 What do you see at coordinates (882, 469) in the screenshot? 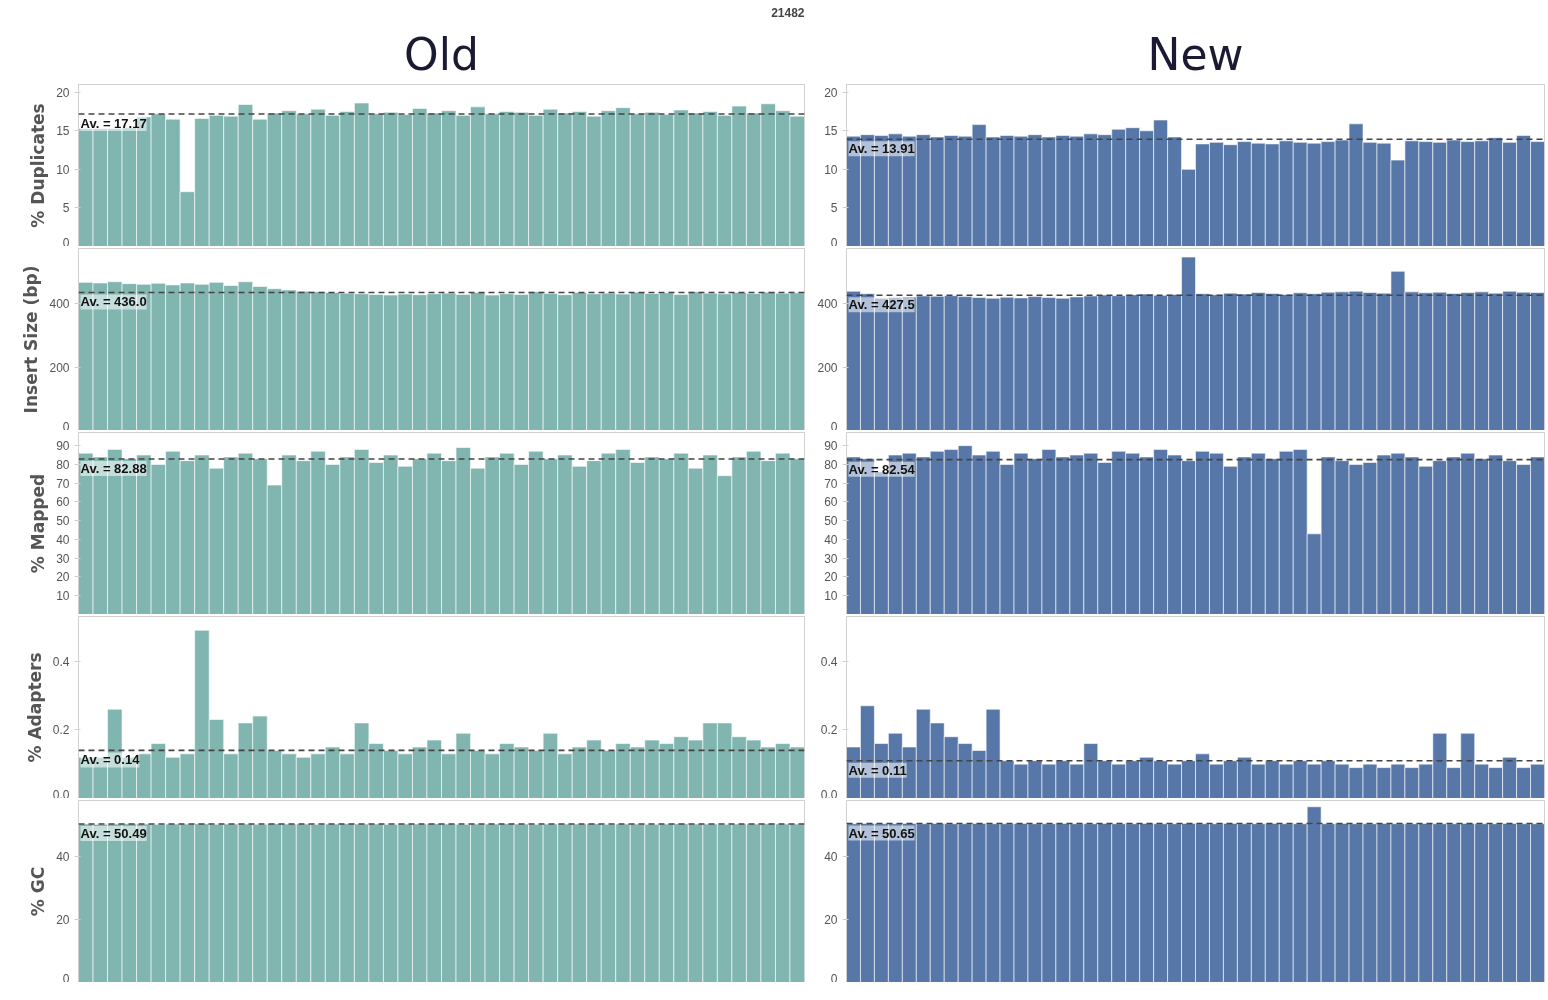
I see `ref-line-label: Av. = 82.54` at bounding box center [882, 469].